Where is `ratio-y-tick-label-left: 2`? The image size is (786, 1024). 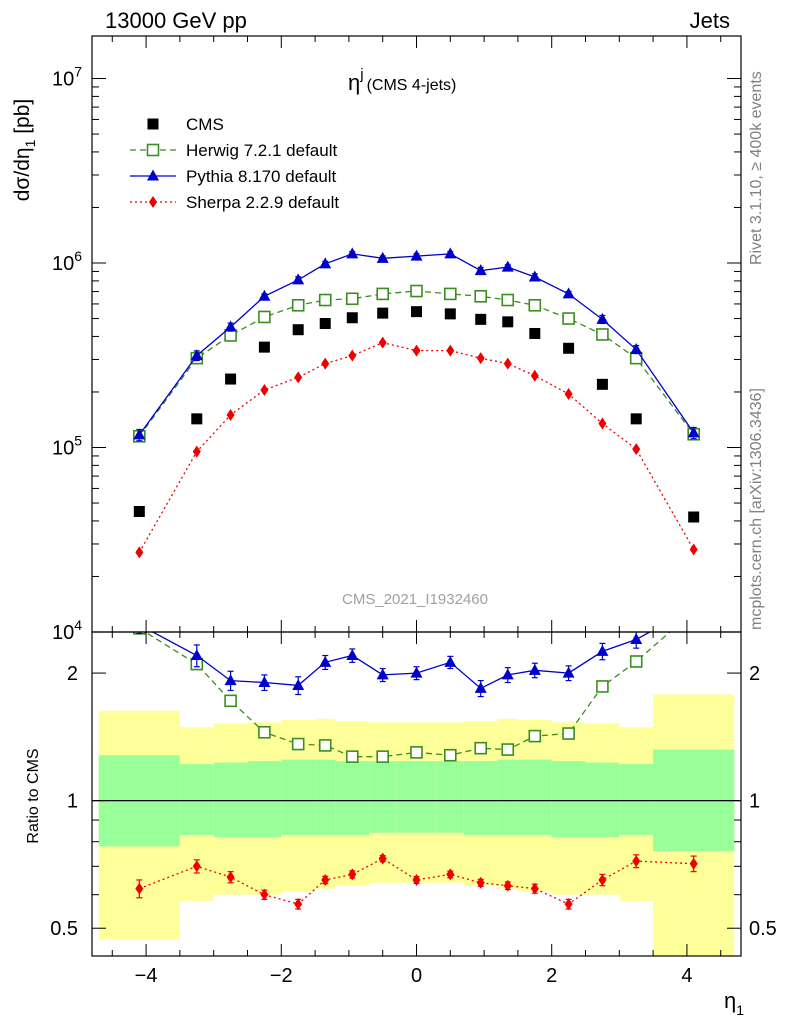 ratio-y-tick-label-left: 2 is located at coordinates (72, 674).